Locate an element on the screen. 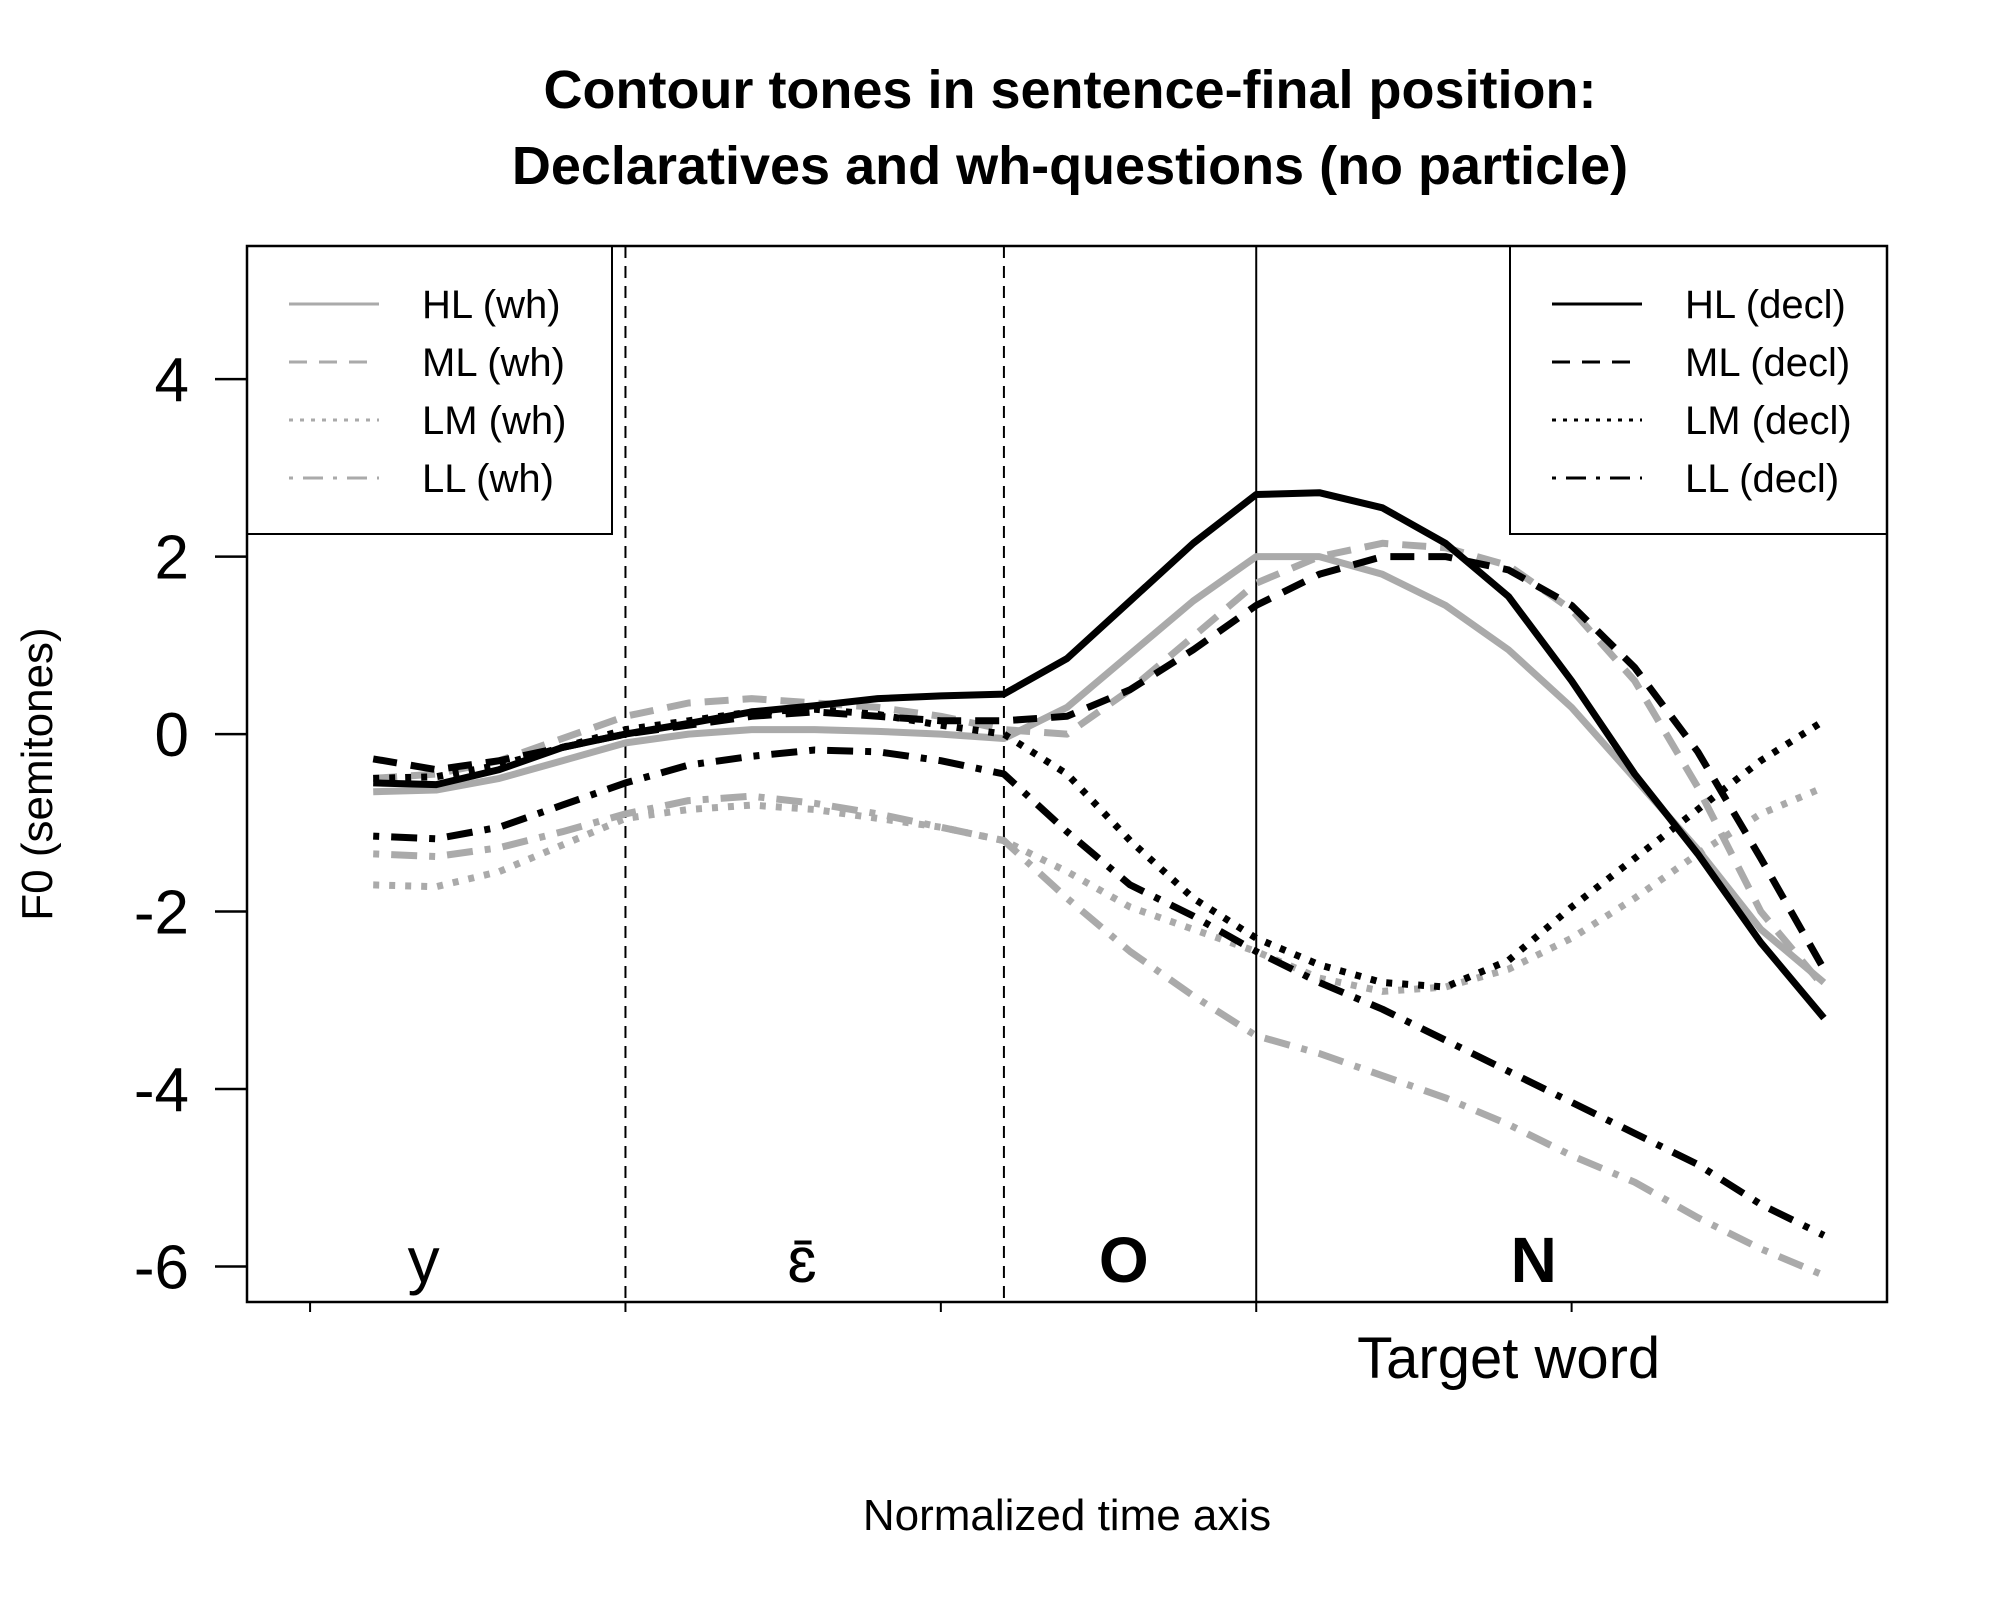  legend-right-label-3: LL (decl) is located at coordinates (1762, 479).